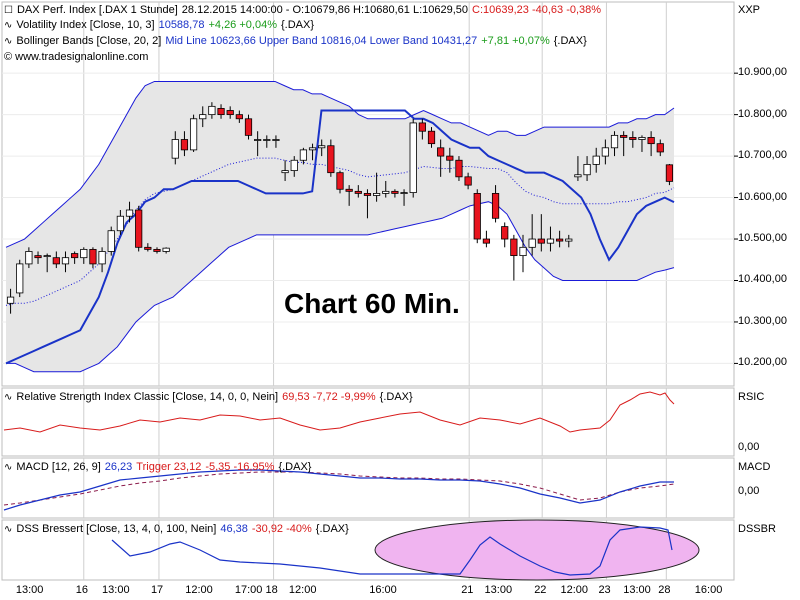 This screenshot has width=800, height=600. Describe the element at coordinates (271, 590) in the screenshot. I see `x-tick-label: 18` at that location.